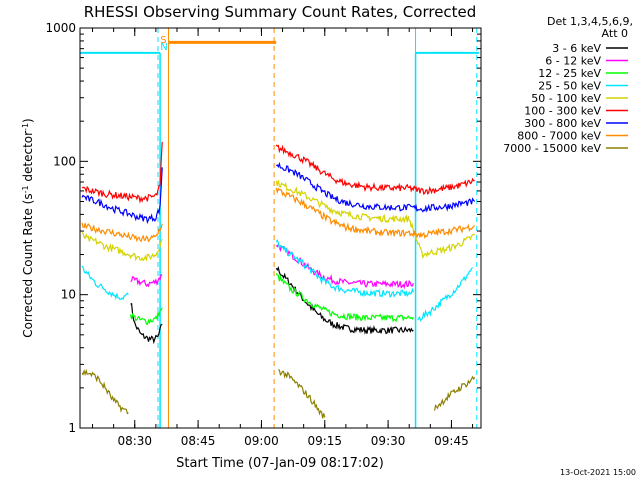 This screenshot has width=640, height=480. What do you see at coordinates (615, 33) in the screenshot?
I see `legend-title-attenuator: Att 0` at bounding box center [615, 33].